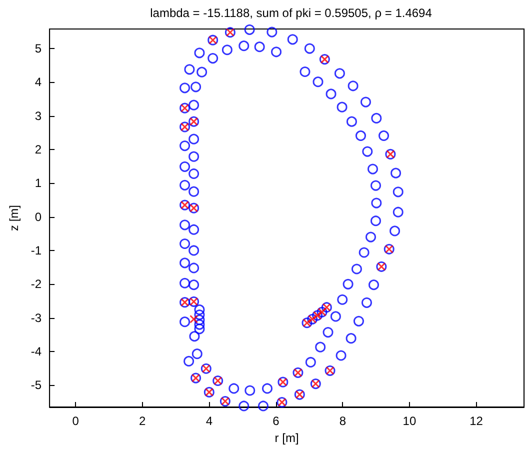 This screenshot has width=525, height=450. Describe the element at coordinates (194, 319) in the screenshot. I see `point` at that location.